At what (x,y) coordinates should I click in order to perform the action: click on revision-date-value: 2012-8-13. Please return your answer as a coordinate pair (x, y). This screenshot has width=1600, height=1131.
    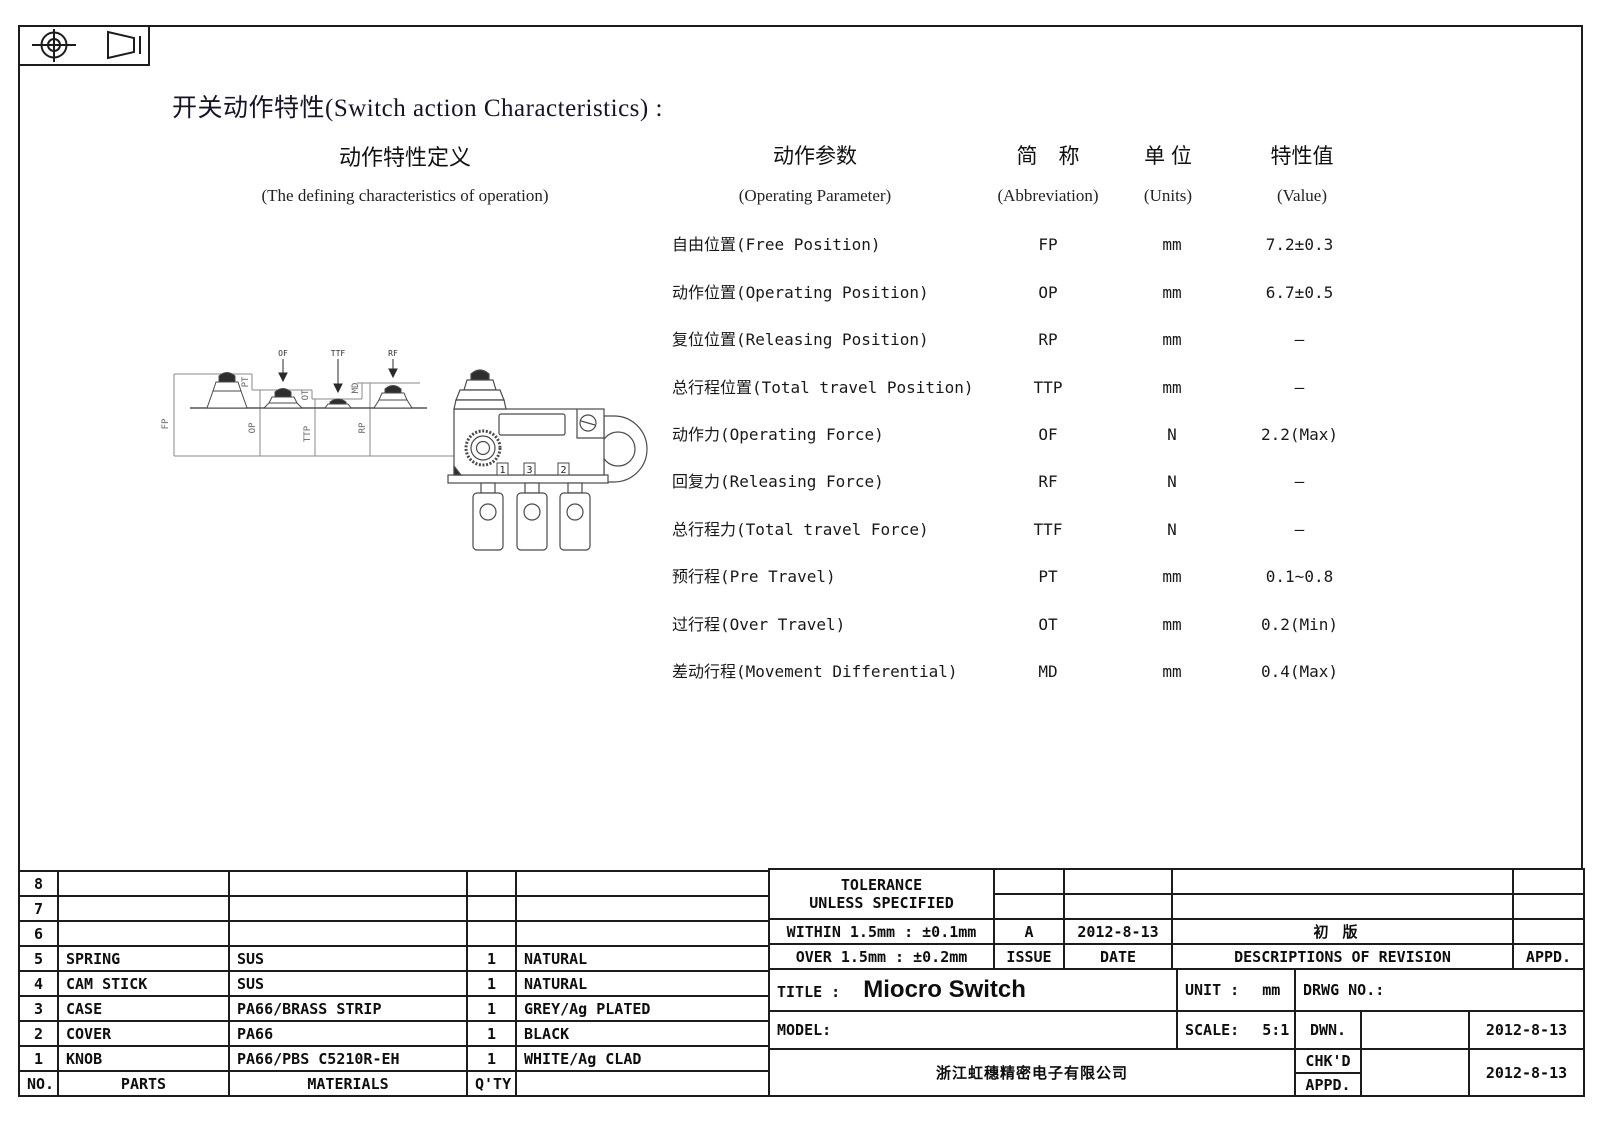
    Looking at the image, I should click on (1118, 931).